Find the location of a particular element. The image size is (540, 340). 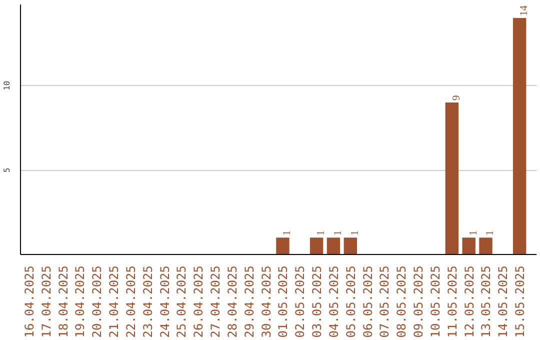

x-tick-label: 10.05.2025 is located at coordinates (435, 301).